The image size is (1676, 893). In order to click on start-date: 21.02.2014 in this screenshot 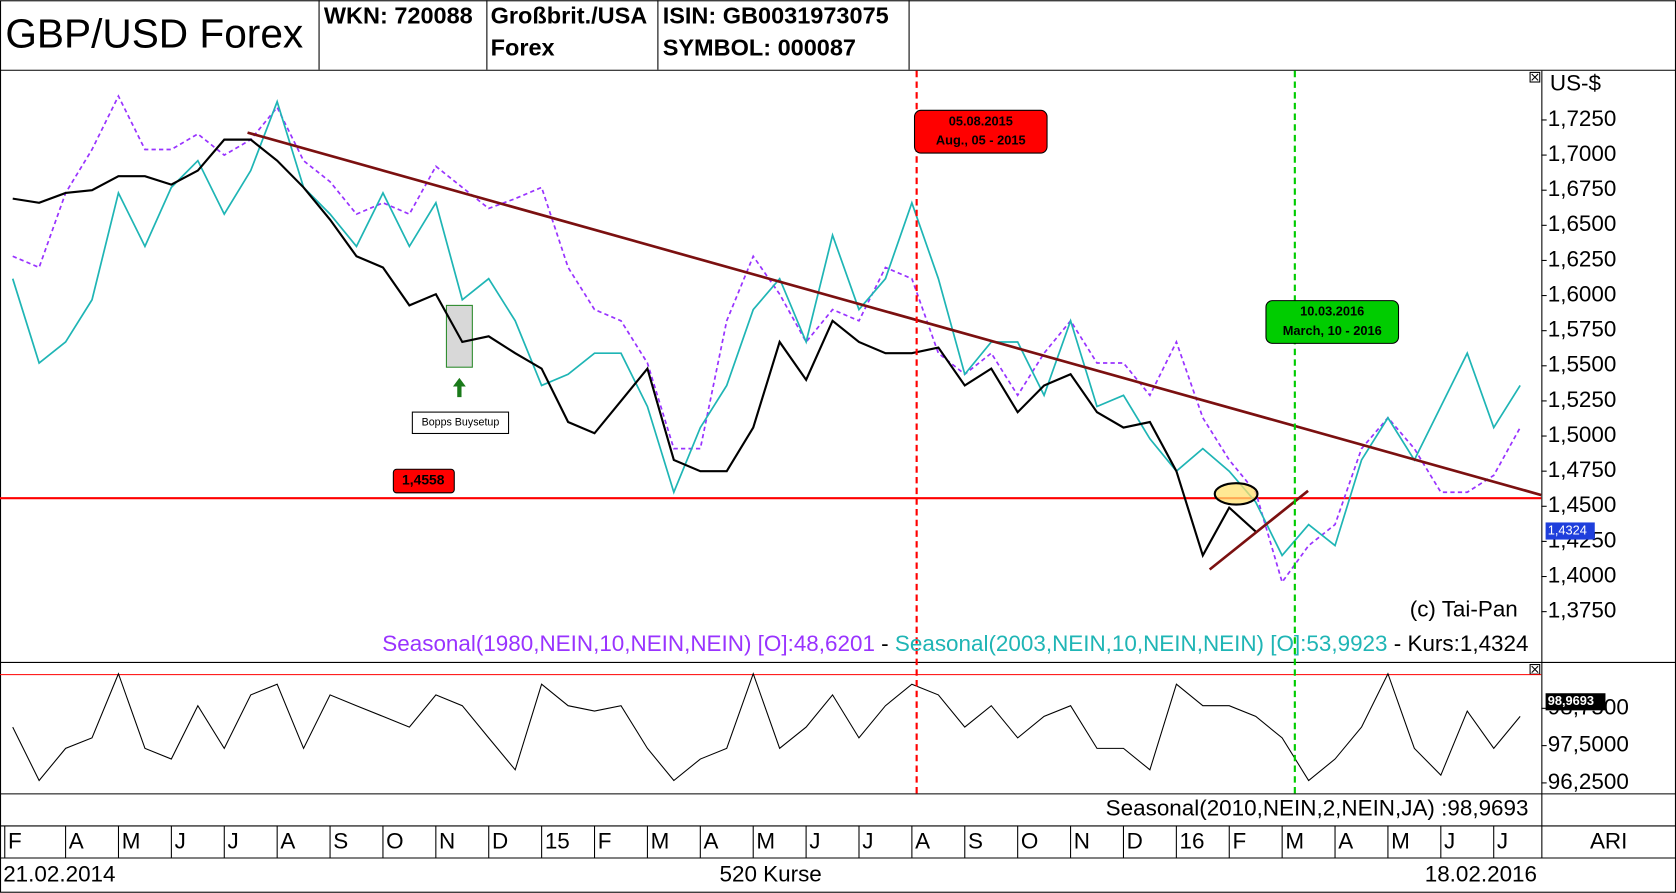, I will do `click(59, 874)`.